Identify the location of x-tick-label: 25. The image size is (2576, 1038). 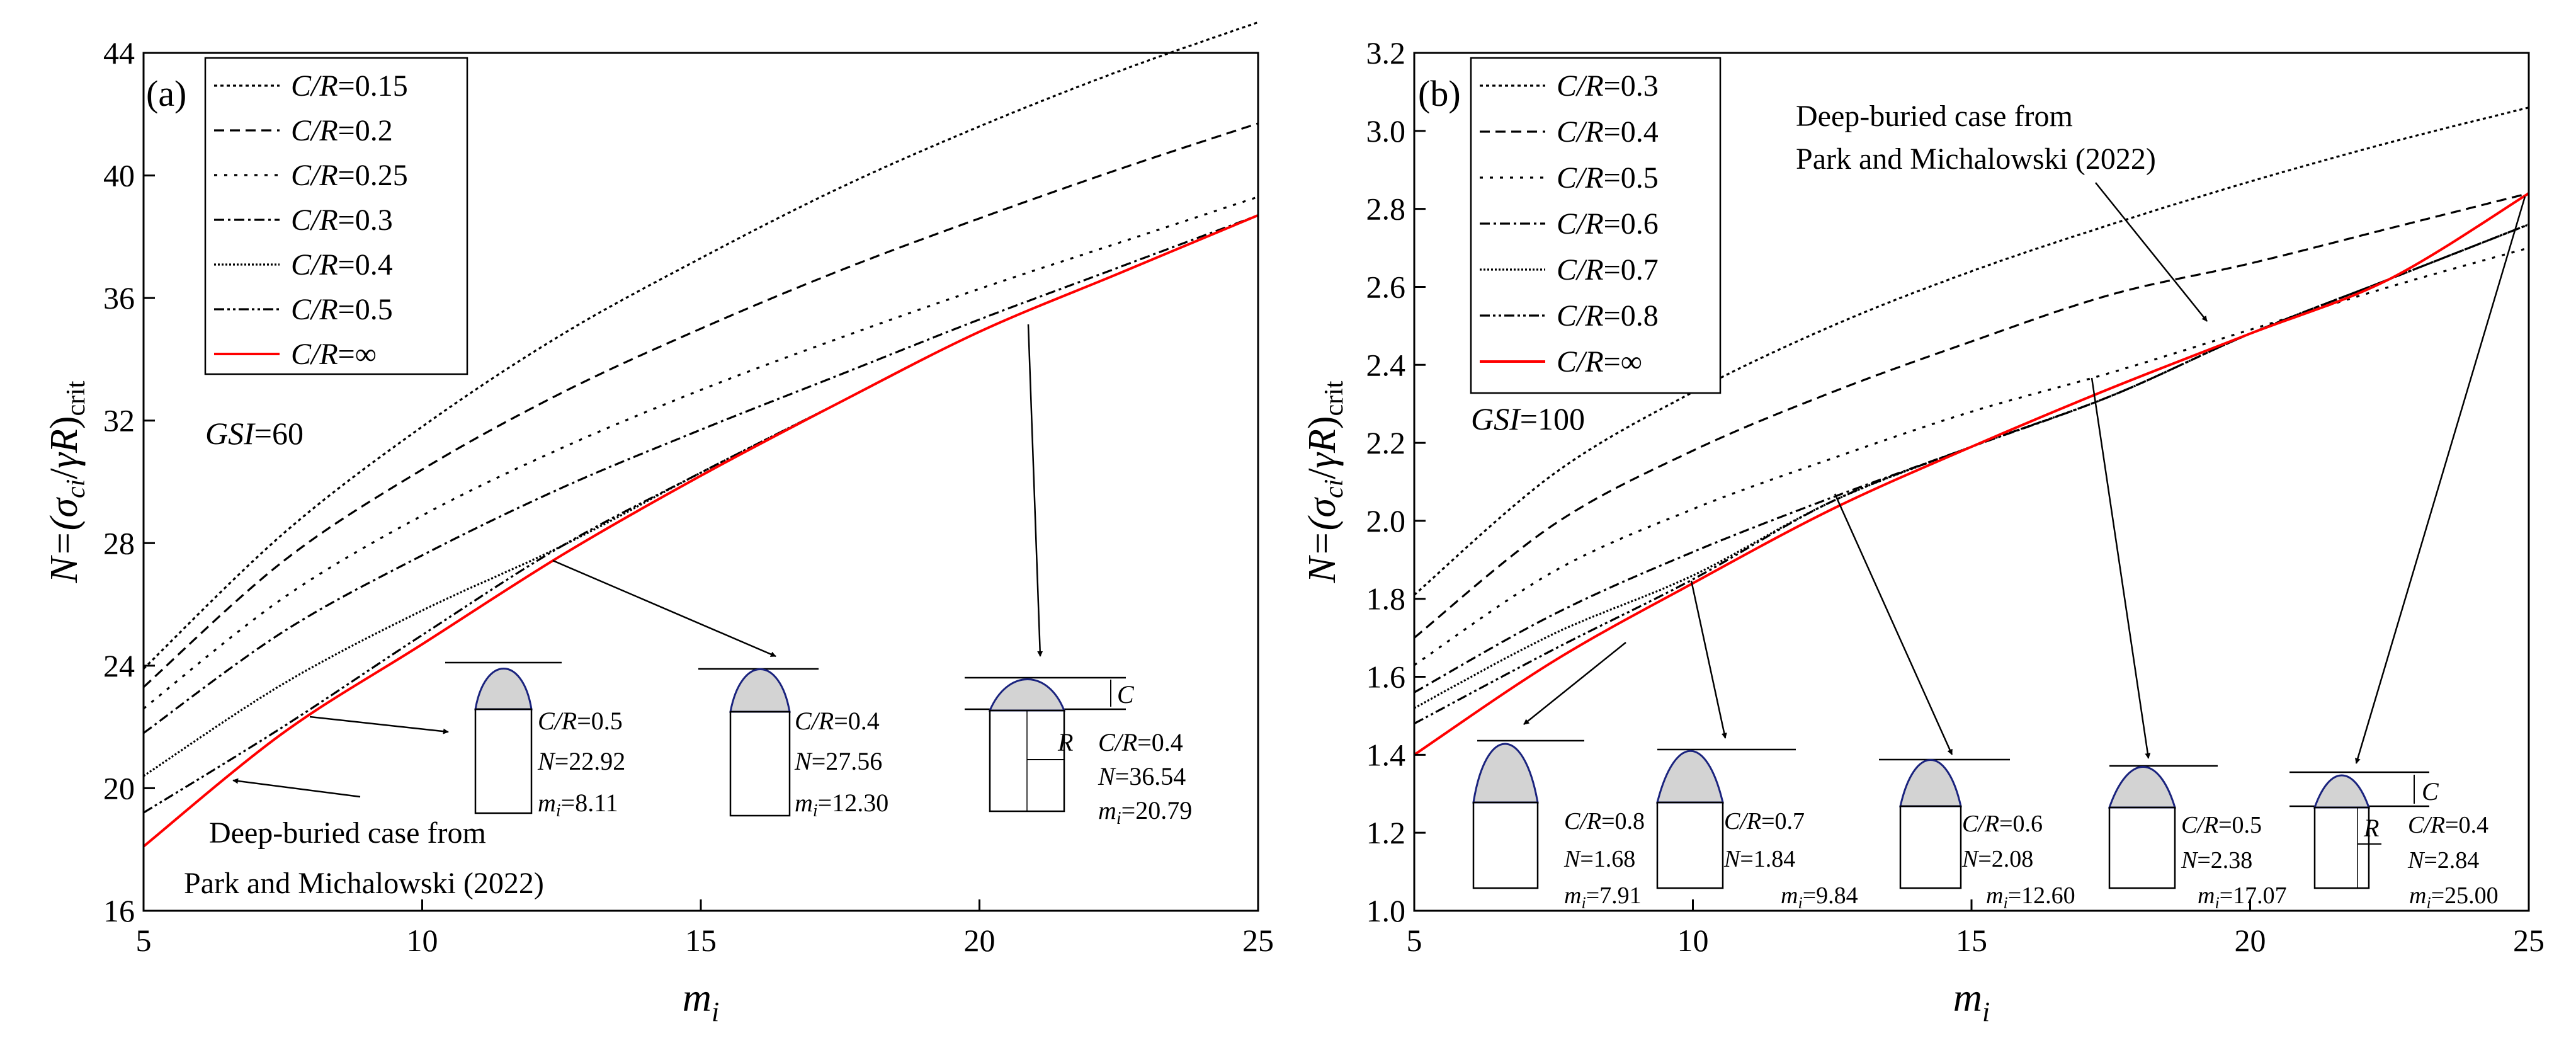
(1258, 940).